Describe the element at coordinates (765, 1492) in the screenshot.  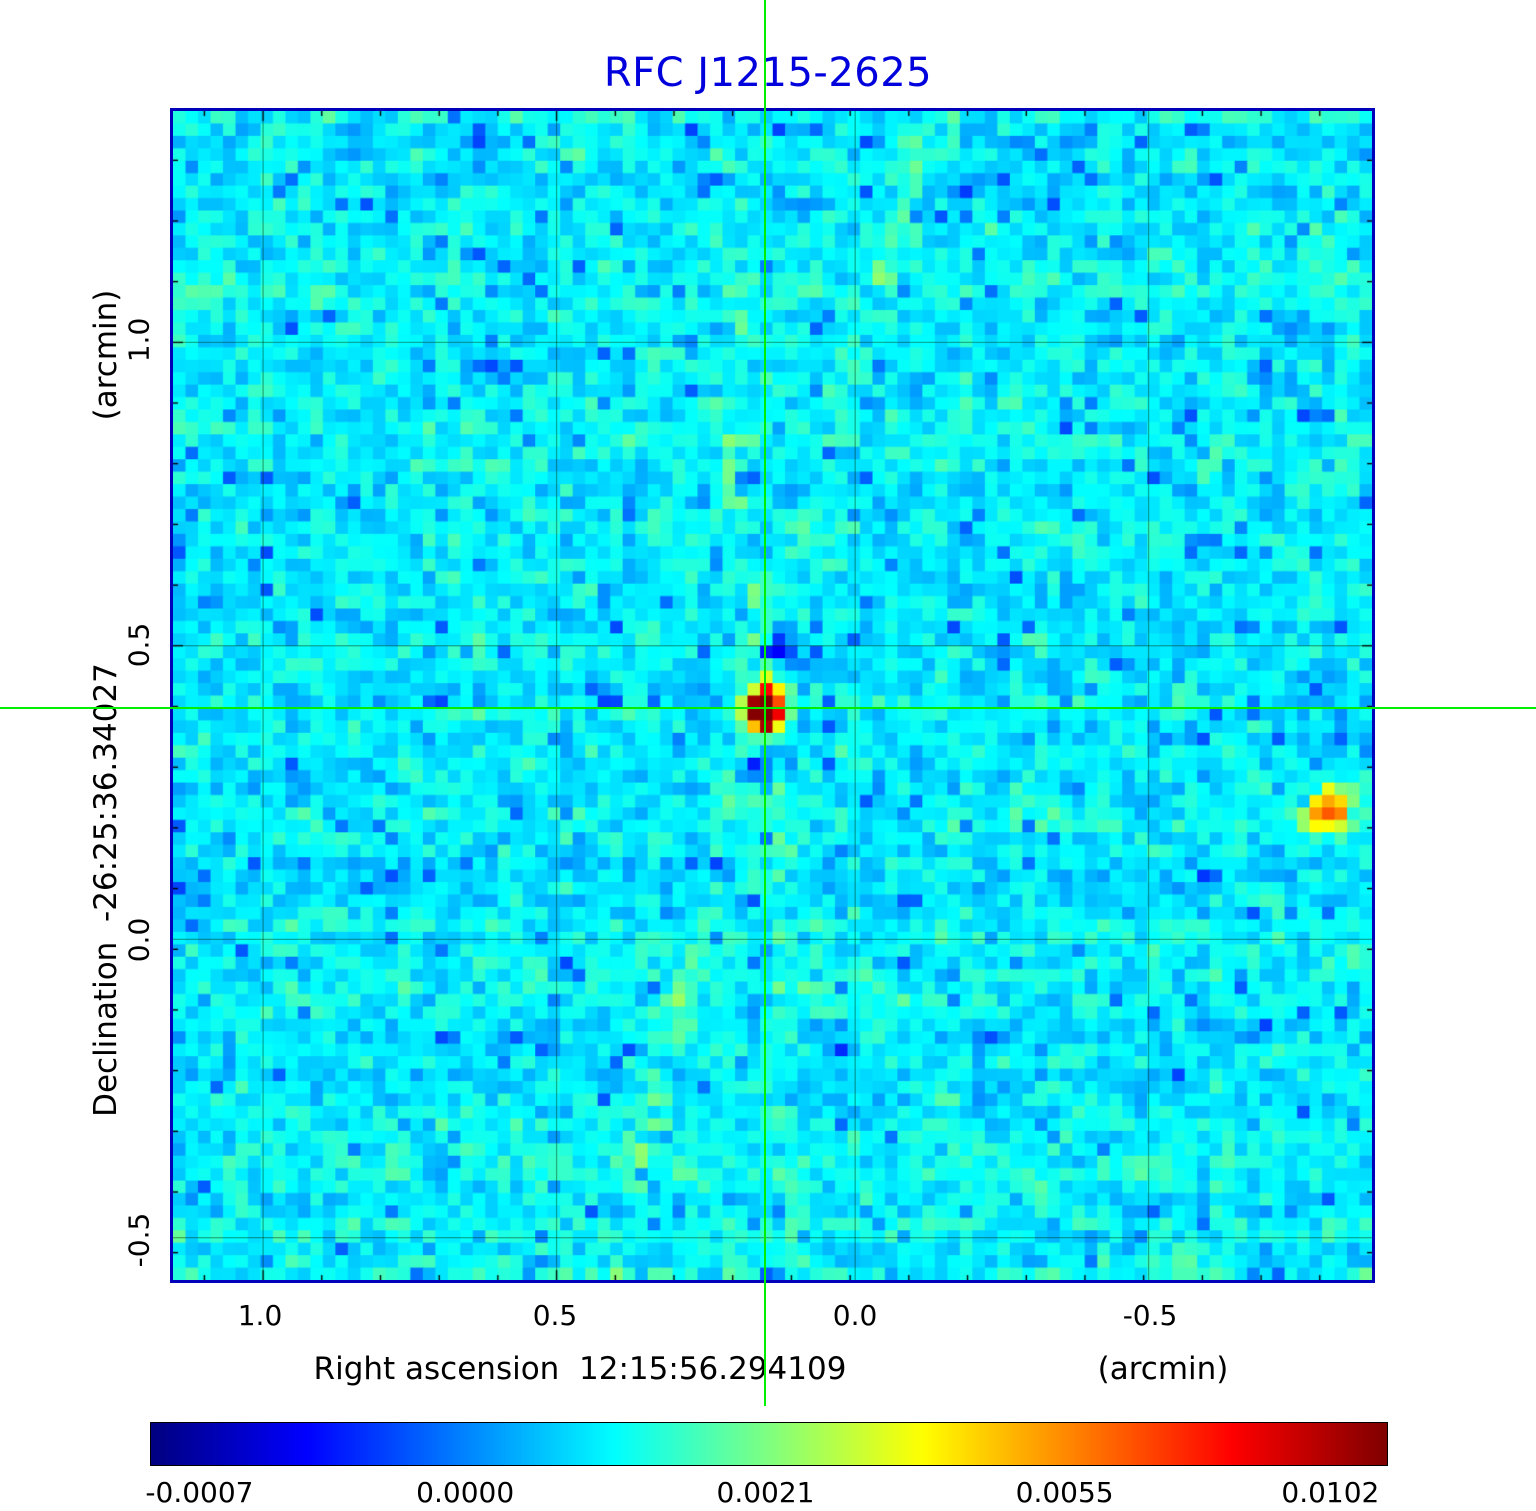
I see `colorbar-tick-label: 0.0021` at that location.